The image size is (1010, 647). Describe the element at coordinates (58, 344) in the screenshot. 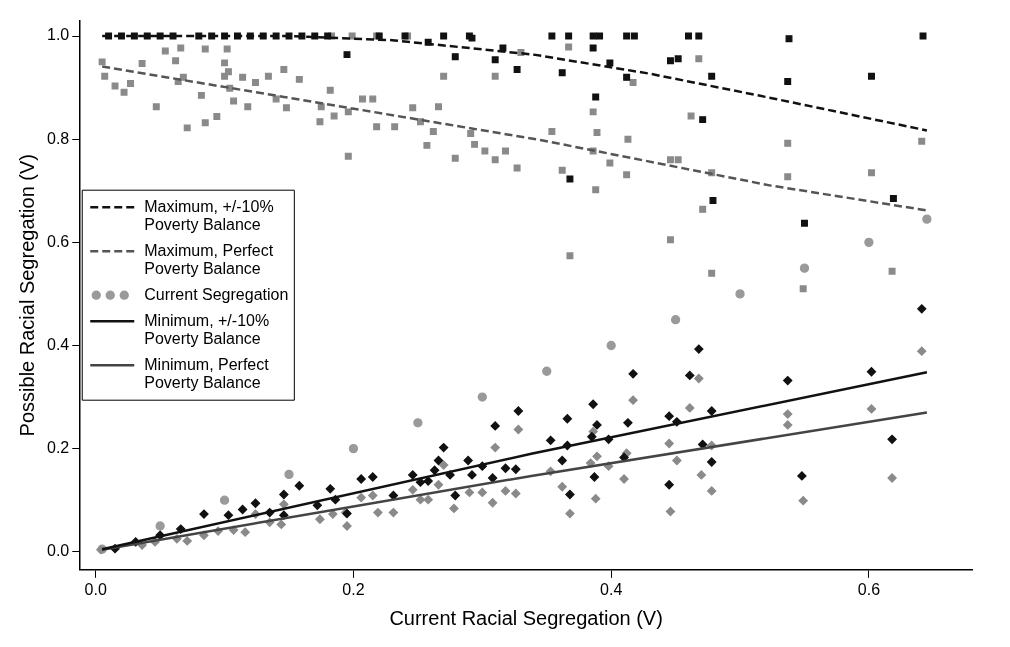

I see `y-tick-label: 0.4` at that location.